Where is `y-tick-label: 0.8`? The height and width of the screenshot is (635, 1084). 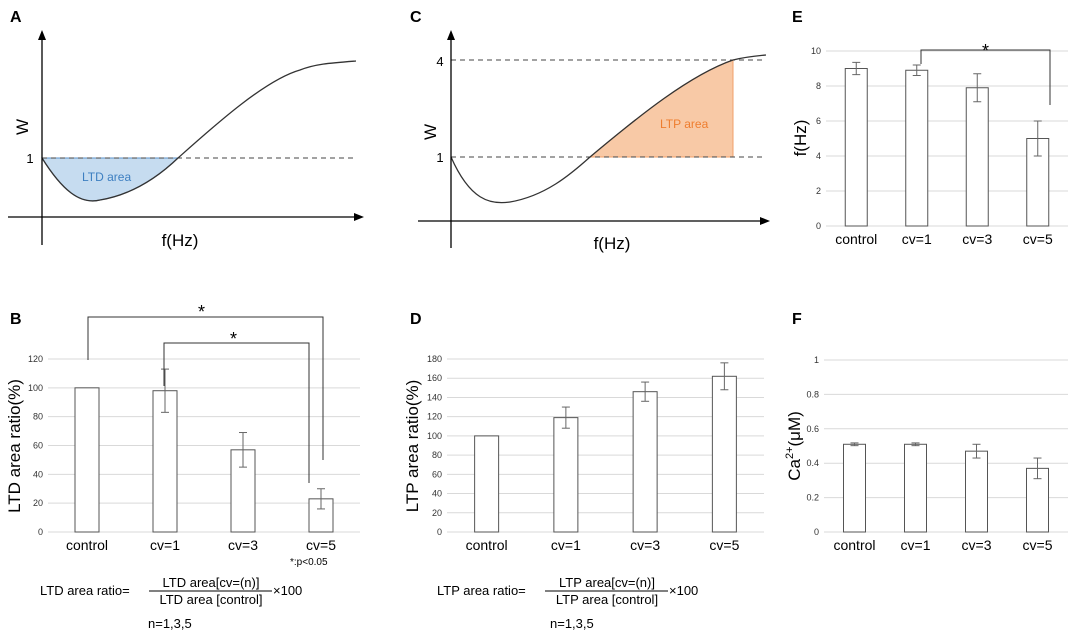
y-tick-label: 0.8 is located at coordinates (812, 394).